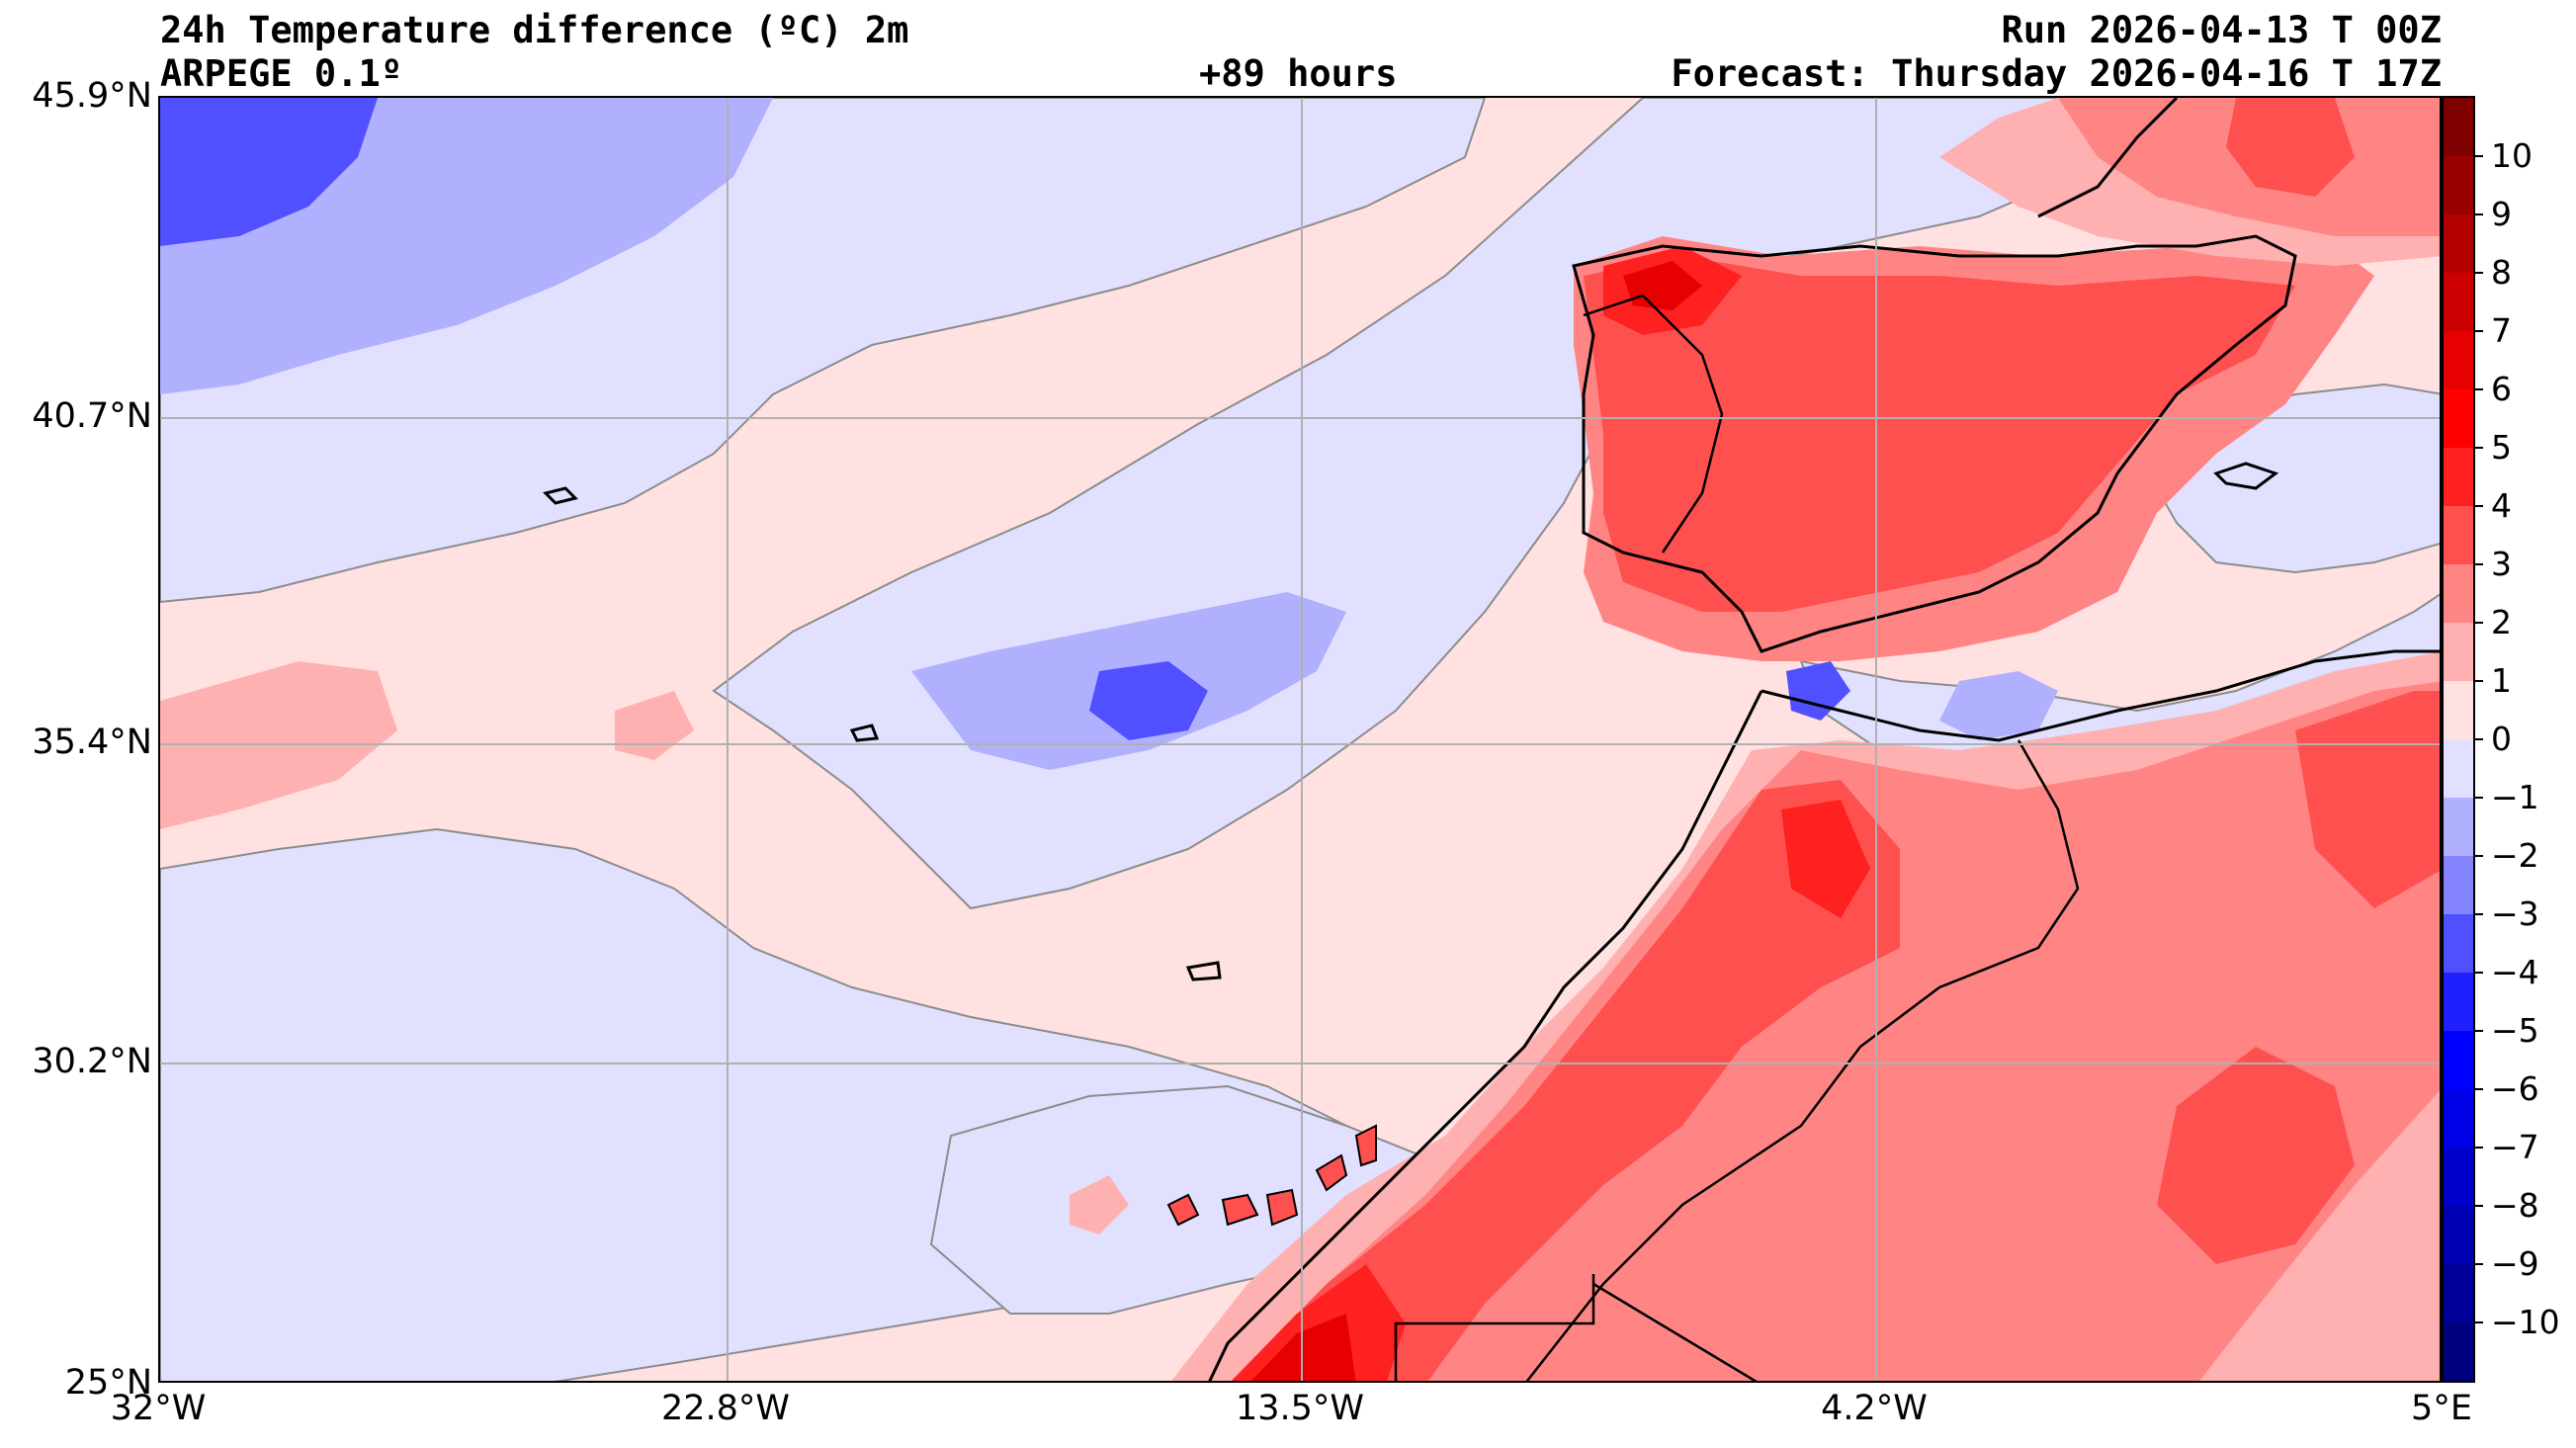  Describe the element at coordinates (654, 725) in the screenshot. I see `warm-pocket-mid` at that location.